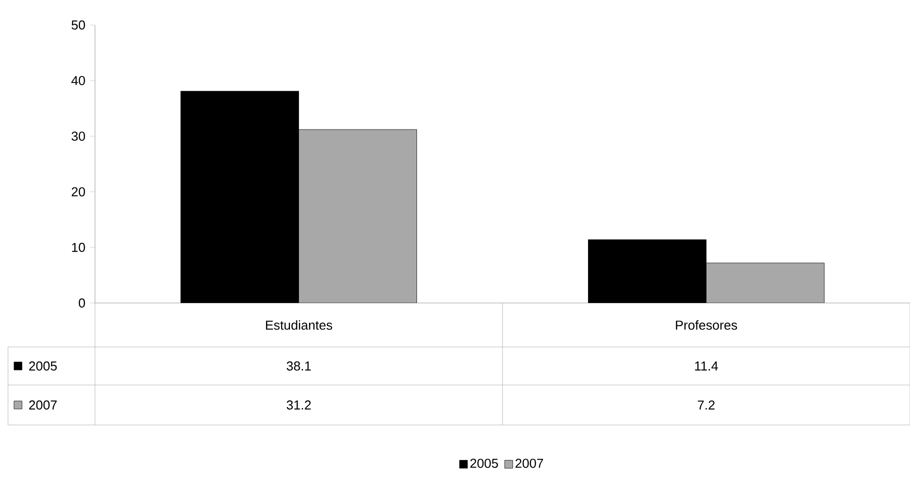  I want to click on y-tick-label: 10, so click(78, 247).